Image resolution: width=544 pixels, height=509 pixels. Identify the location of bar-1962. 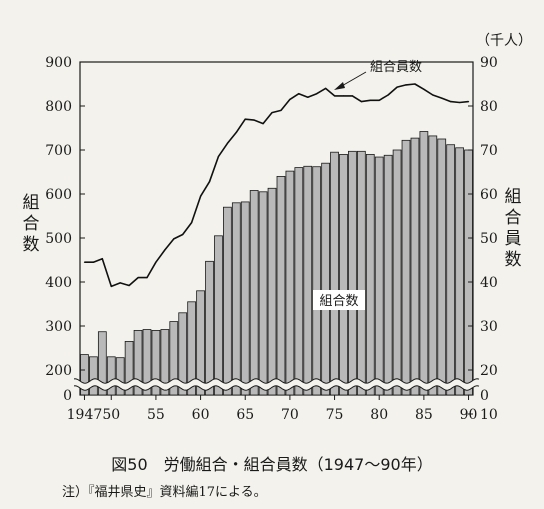
(218, 315).